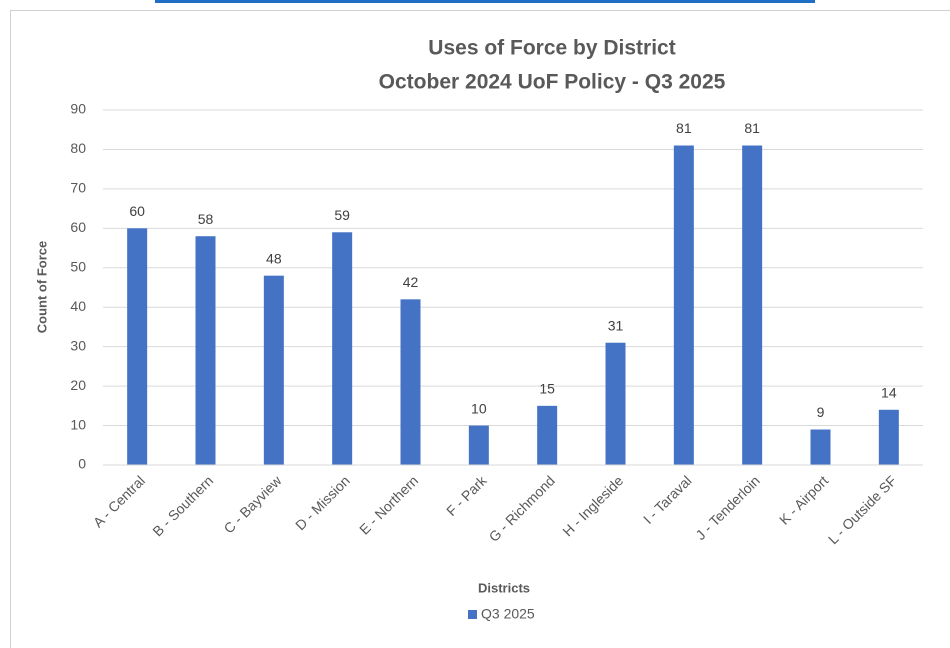 Image resolution: width=950 pixels, height=648 pixels. I want to click on data-label: 59, so click(342, 215).